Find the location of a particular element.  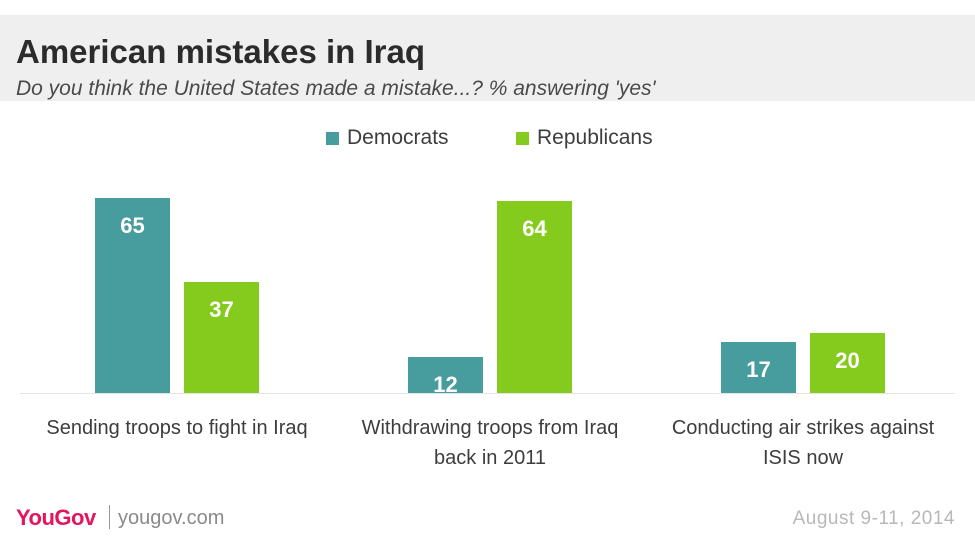

legend-swatch-republicans is located at coordinates (522, 138).